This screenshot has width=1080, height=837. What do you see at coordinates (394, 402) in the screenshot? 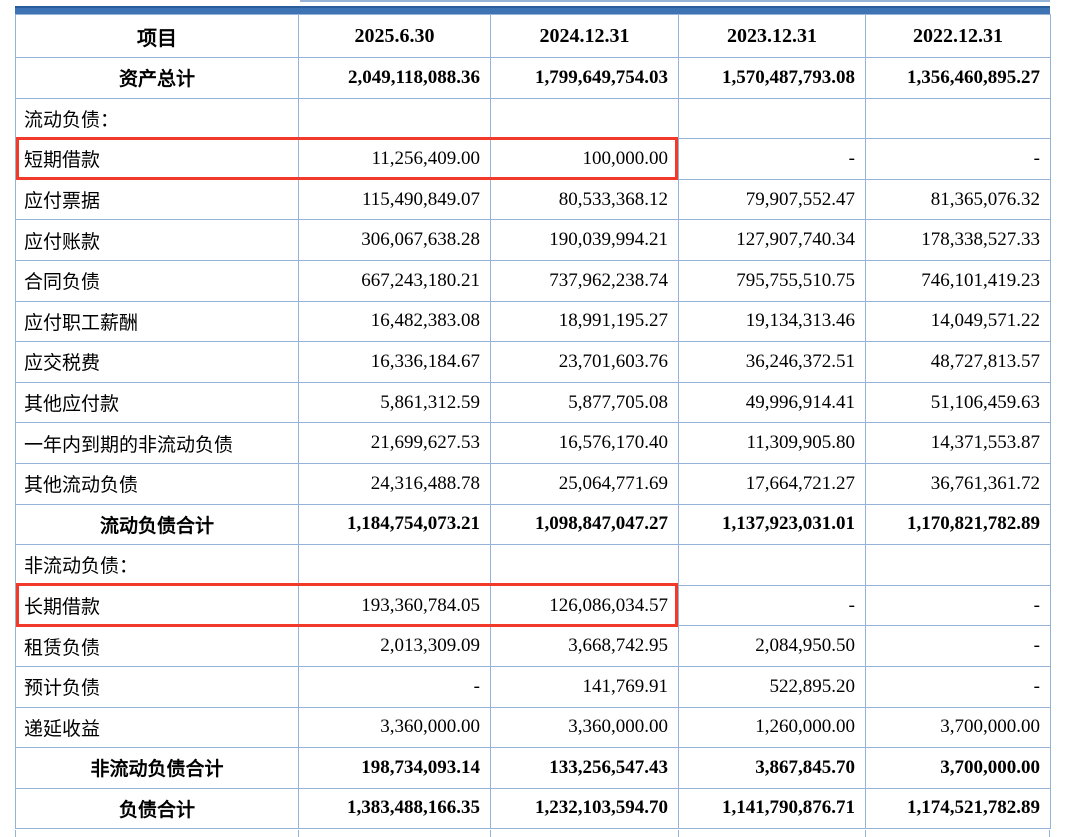
I see `row-value: 5,861,312.59` at bounding box center [394, 402].